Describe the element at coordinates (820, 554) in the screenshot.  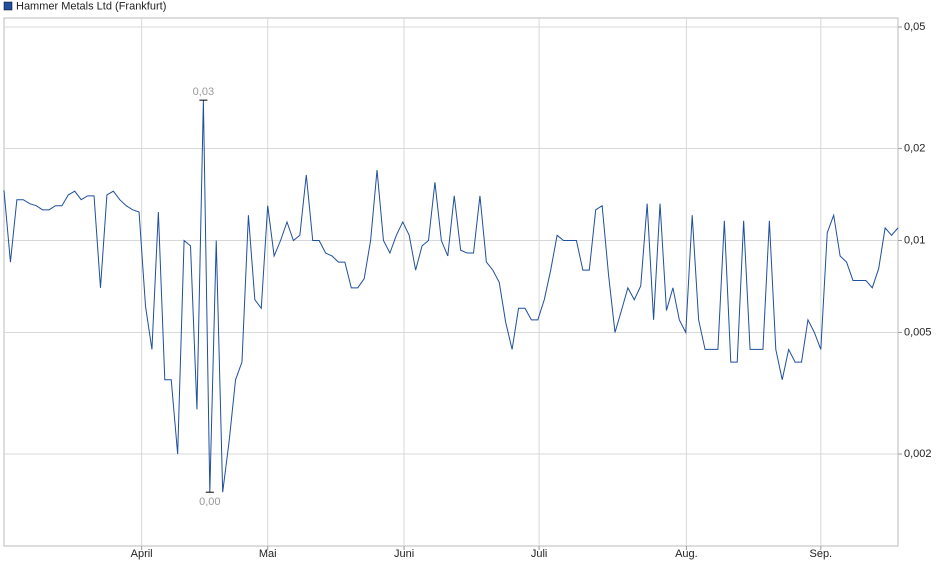
I see `x-tick-label: Sep.` at that location.